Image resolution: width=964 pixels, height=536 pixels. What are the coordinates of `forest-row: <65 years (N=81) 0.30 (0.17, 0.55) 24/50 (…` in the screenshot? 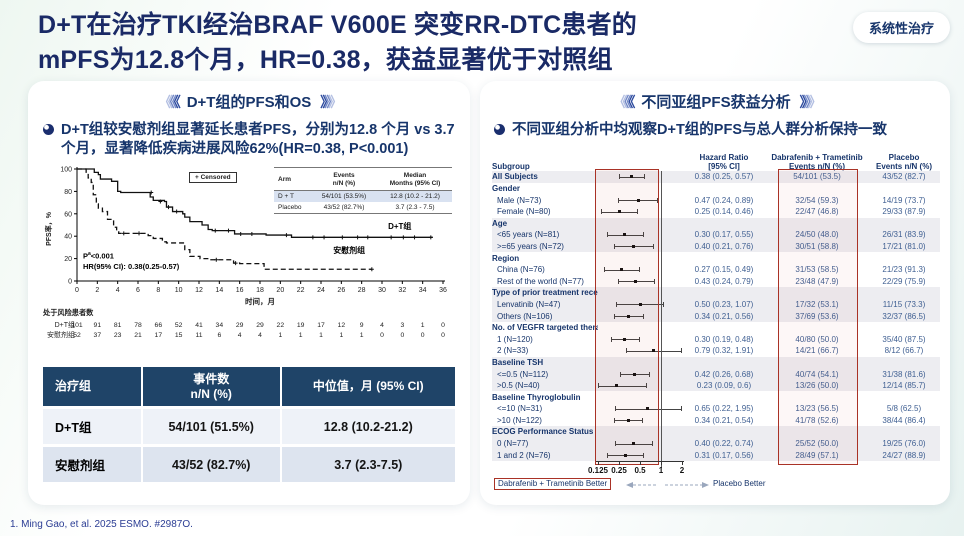 It's located at (716, 235).